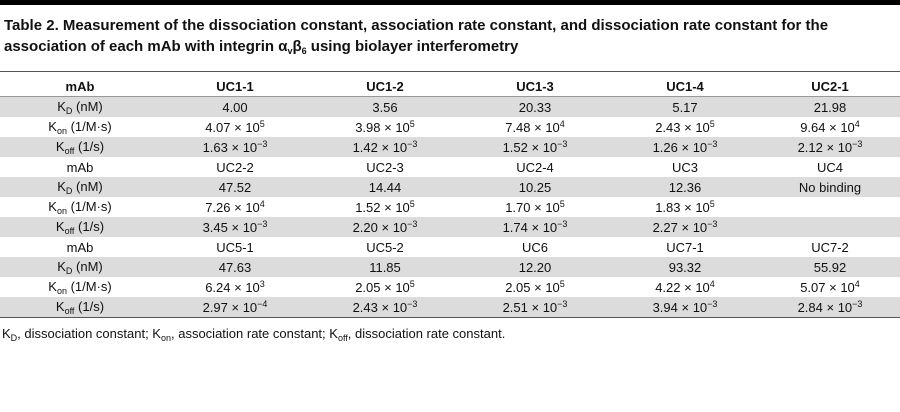 The width and height of the screenshot is (900, 412). What do you see at coordinates (535, 127) in the screenshot?
I see `table-cell: 7.48 × 104` at bounding box center [535, 127].